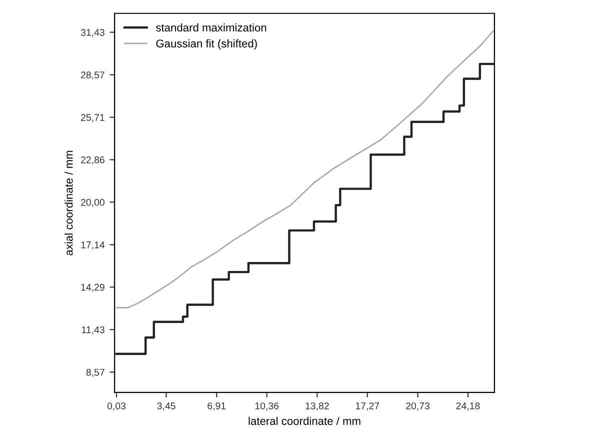 This screenshot has width=603, height=446. What do you see at coordinates (95, 372) in the screenshot?
I see `y-tick-label: 8,57` at bounding box center [95, 372].